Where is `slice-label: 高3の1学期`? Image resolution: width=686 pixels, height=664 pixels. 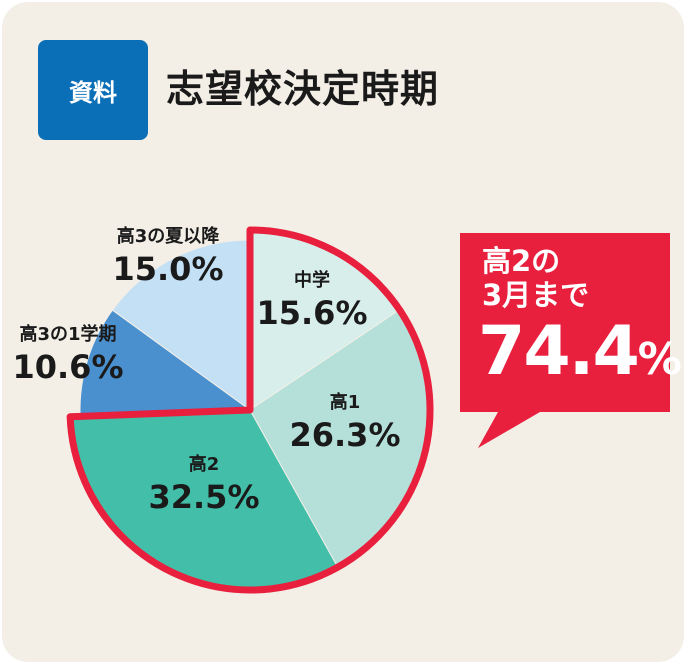 slice-label: 高3の1学期 is located at coordinates (67, 334).